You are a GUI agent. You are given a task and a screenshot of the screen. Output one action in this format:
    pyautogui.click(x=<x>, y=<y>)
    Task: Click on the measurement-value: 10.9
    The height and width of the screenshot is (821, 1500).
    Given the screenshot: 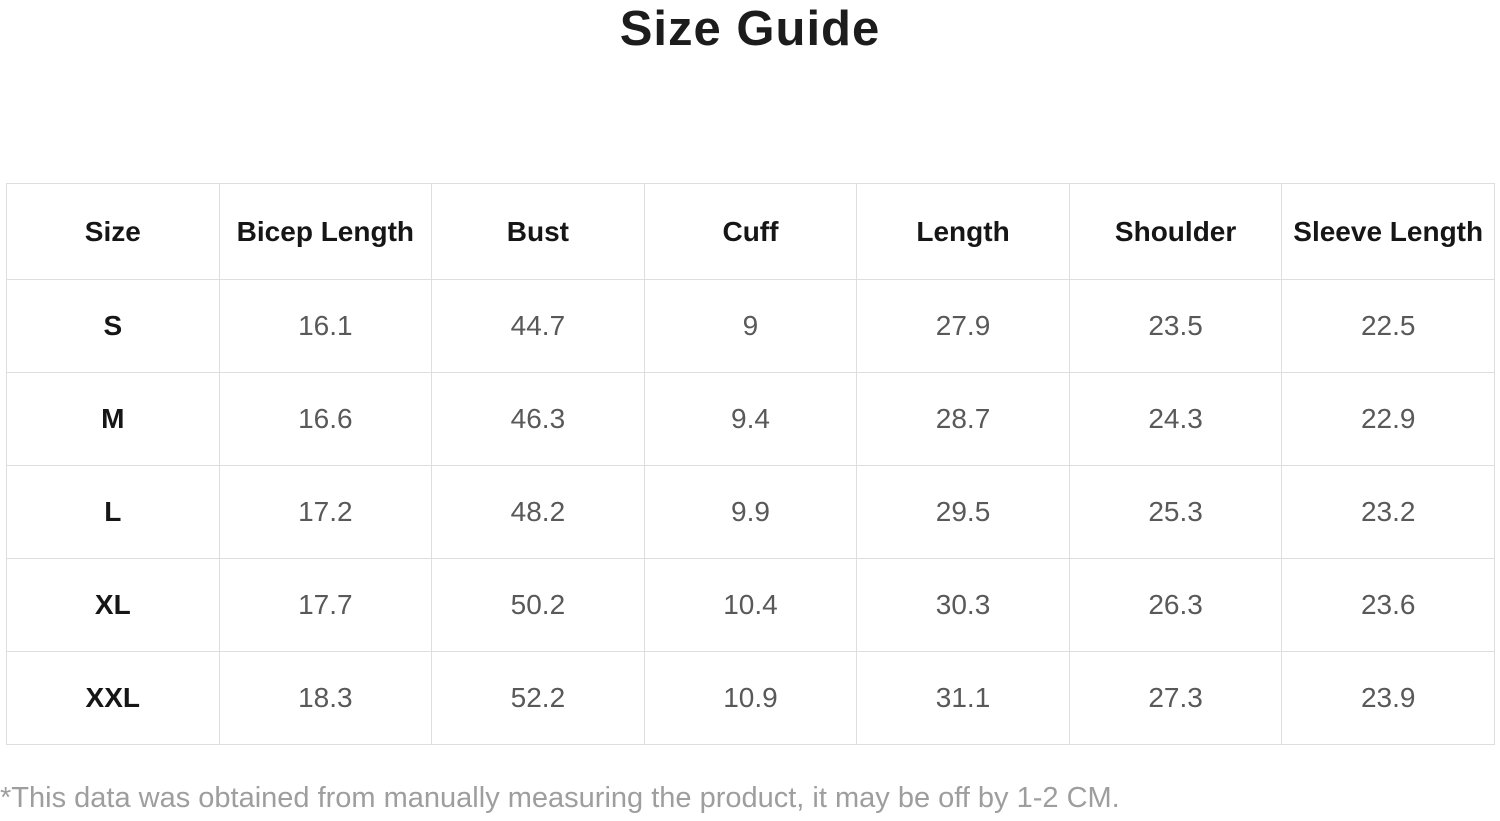 What is the action you would take?
    pyautogui.click(x=750, y=698)
    